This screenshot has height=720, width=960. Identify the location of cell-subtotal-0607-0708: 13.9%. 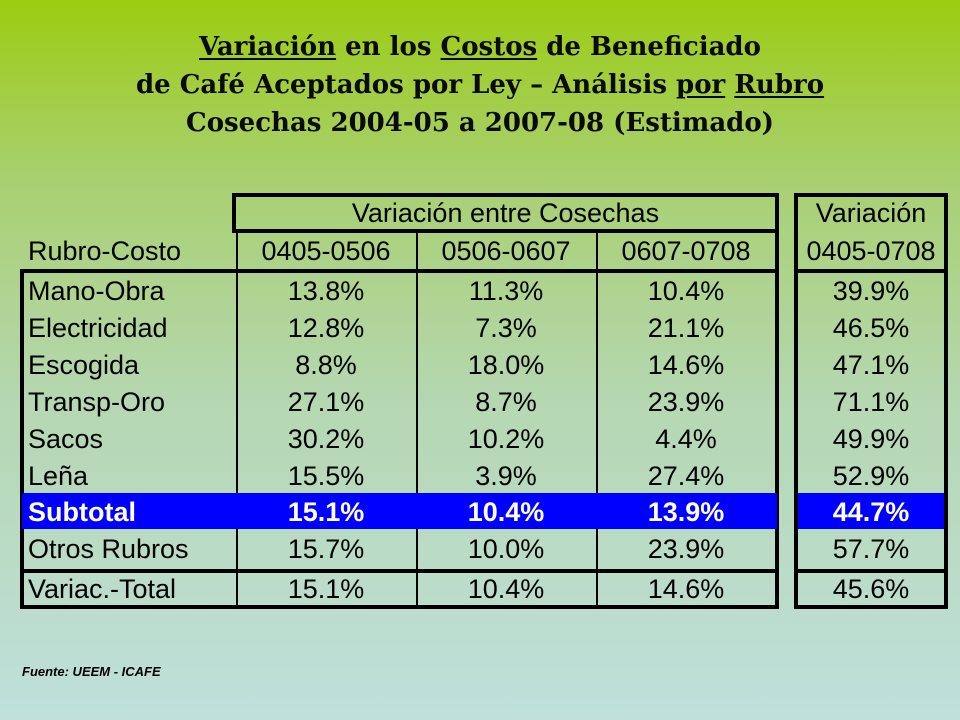
(686, 512).